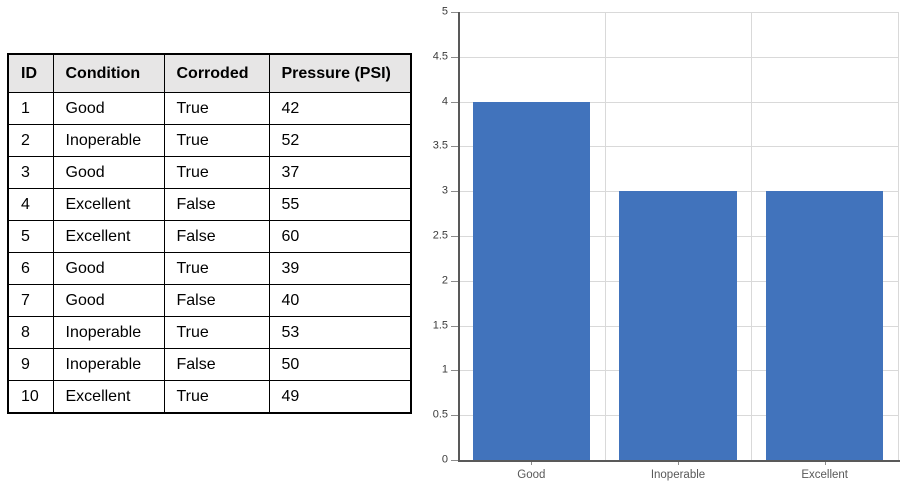 This screenshot has width=904, height=487. I want to click on bar-inoperable, so click(678, 325).